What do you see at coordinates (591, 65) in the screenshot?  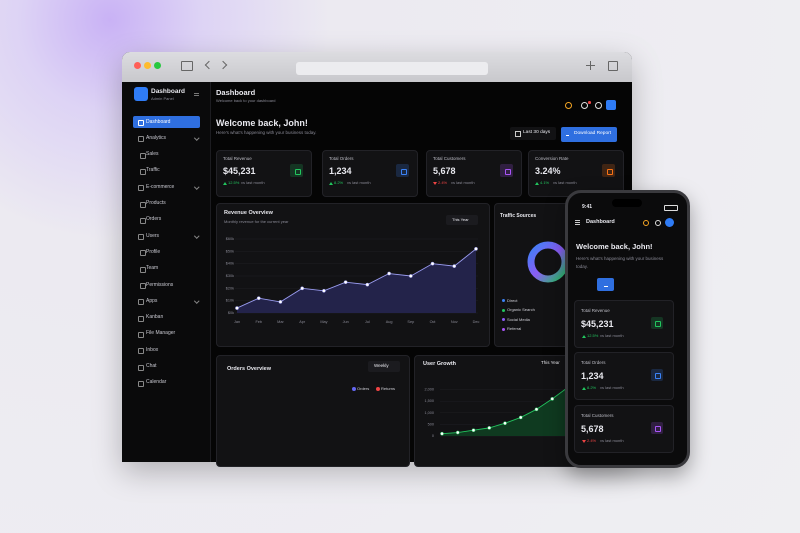 I see `new-tab-button` at bounding box center [591, 65].